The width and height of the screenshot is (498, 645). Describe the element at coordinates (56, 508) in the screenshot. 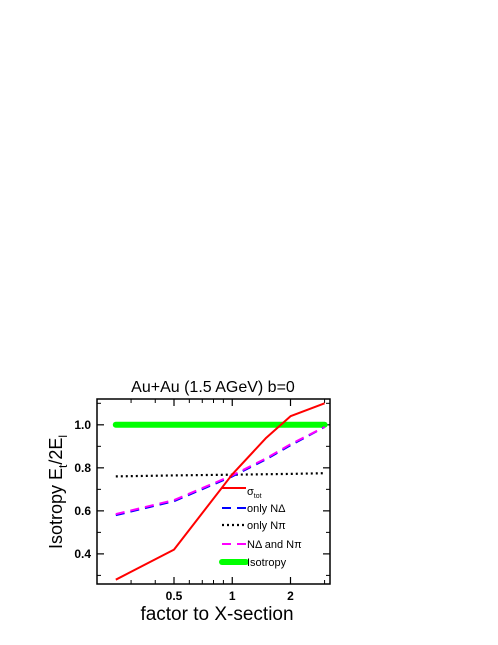

I see `y-axis-label-base: Isotropy E` at that location.